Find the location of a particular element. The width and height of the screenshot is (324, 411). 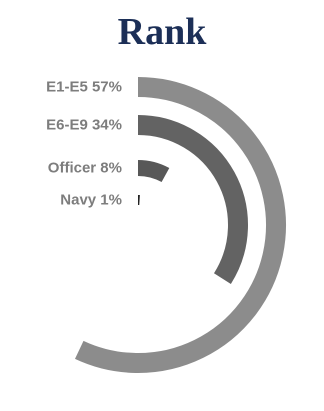

ring-label-e6-e9: E6-E9 34% is located at coordinates (84, 125).